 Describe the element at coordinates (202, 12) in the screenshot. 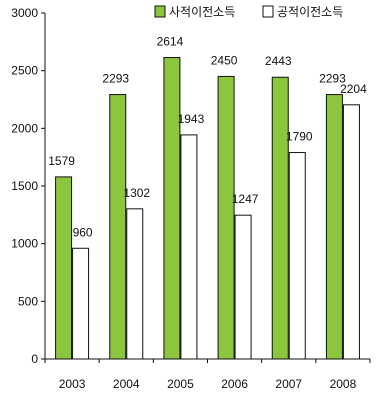

I see `legend-label-private: 사적이전소득` at that location.